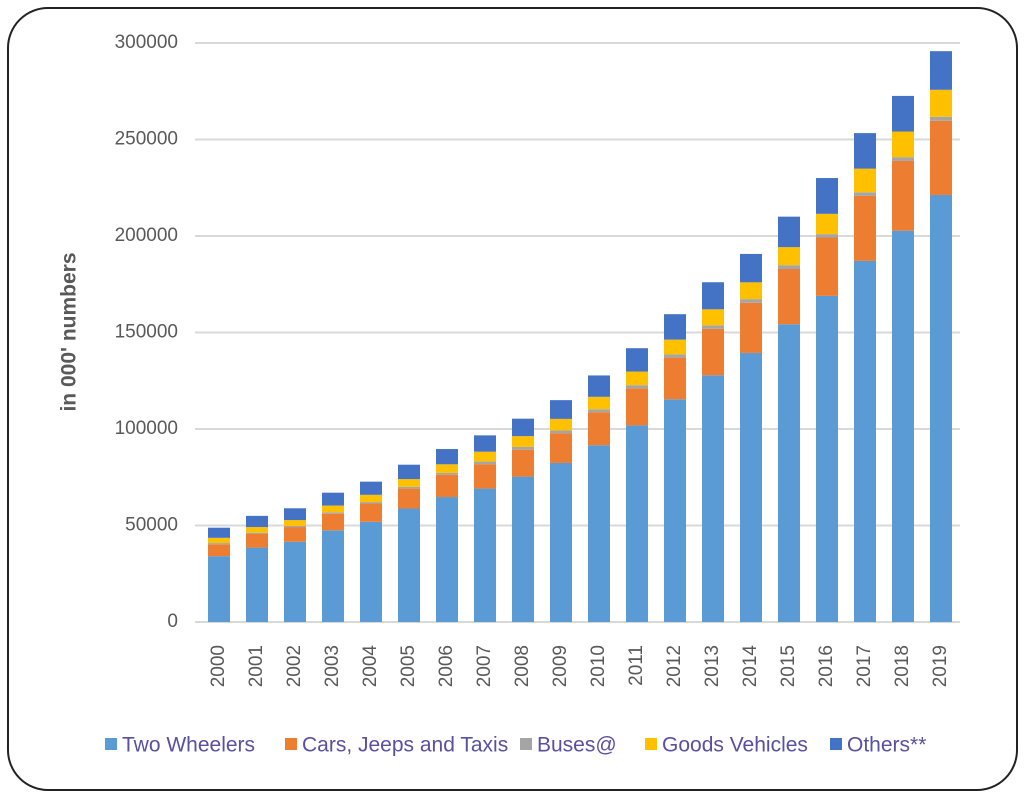 The height and width of the screenshot is (798, 1027). Describe the element at coordinates (560, 666) in the screenshot. I see `x-tick-label: 2009` at that location.